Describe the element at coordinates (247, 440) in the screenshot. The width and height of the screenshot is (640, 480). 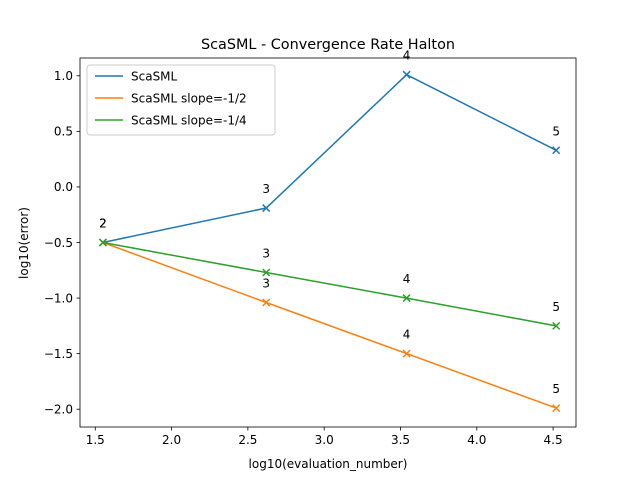
I see `x-tick-label: 2.5` at that location.